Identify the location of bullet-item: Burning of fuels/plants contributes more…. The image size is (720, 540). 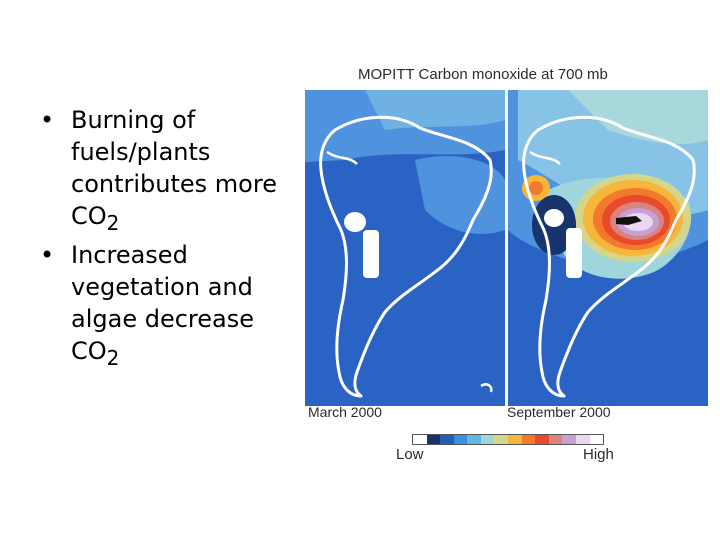
(165, 171).